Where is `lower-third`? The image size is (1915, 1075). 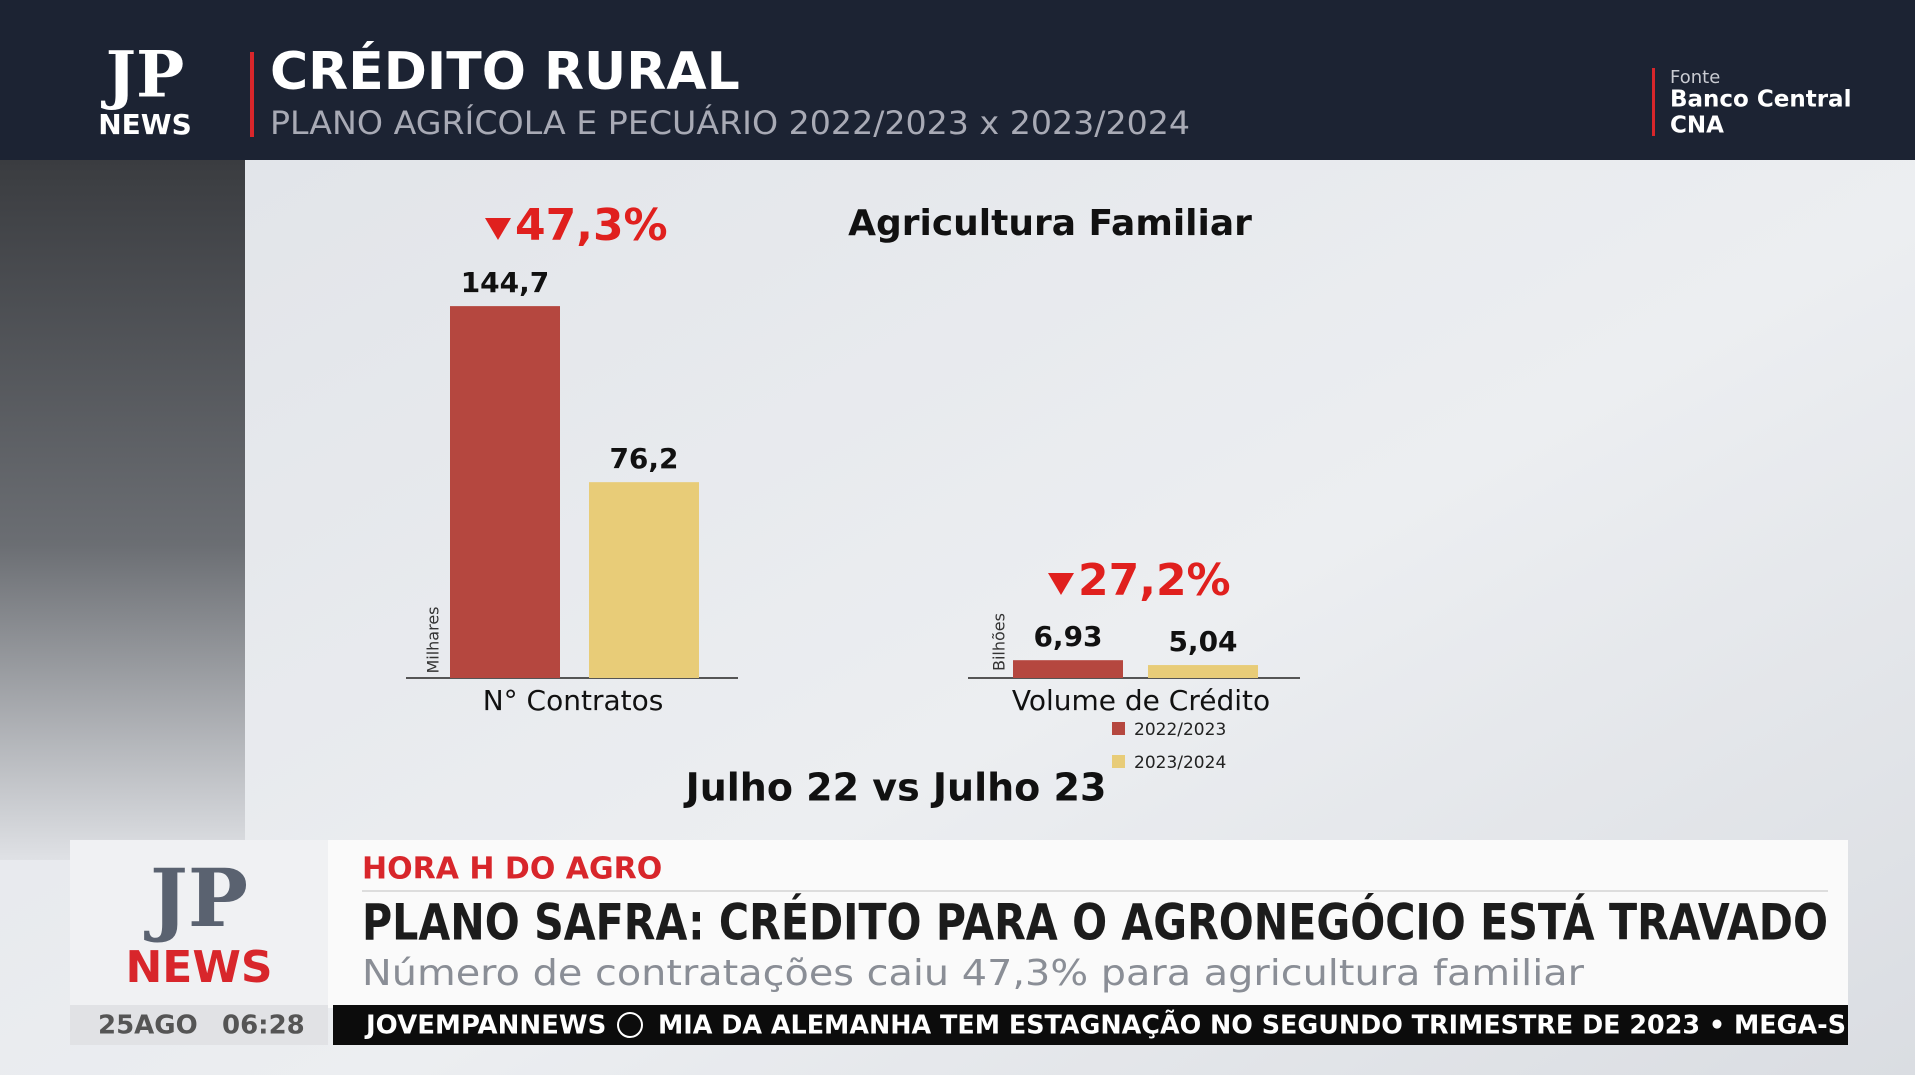
lower-third is located at coordinates (959, 924).